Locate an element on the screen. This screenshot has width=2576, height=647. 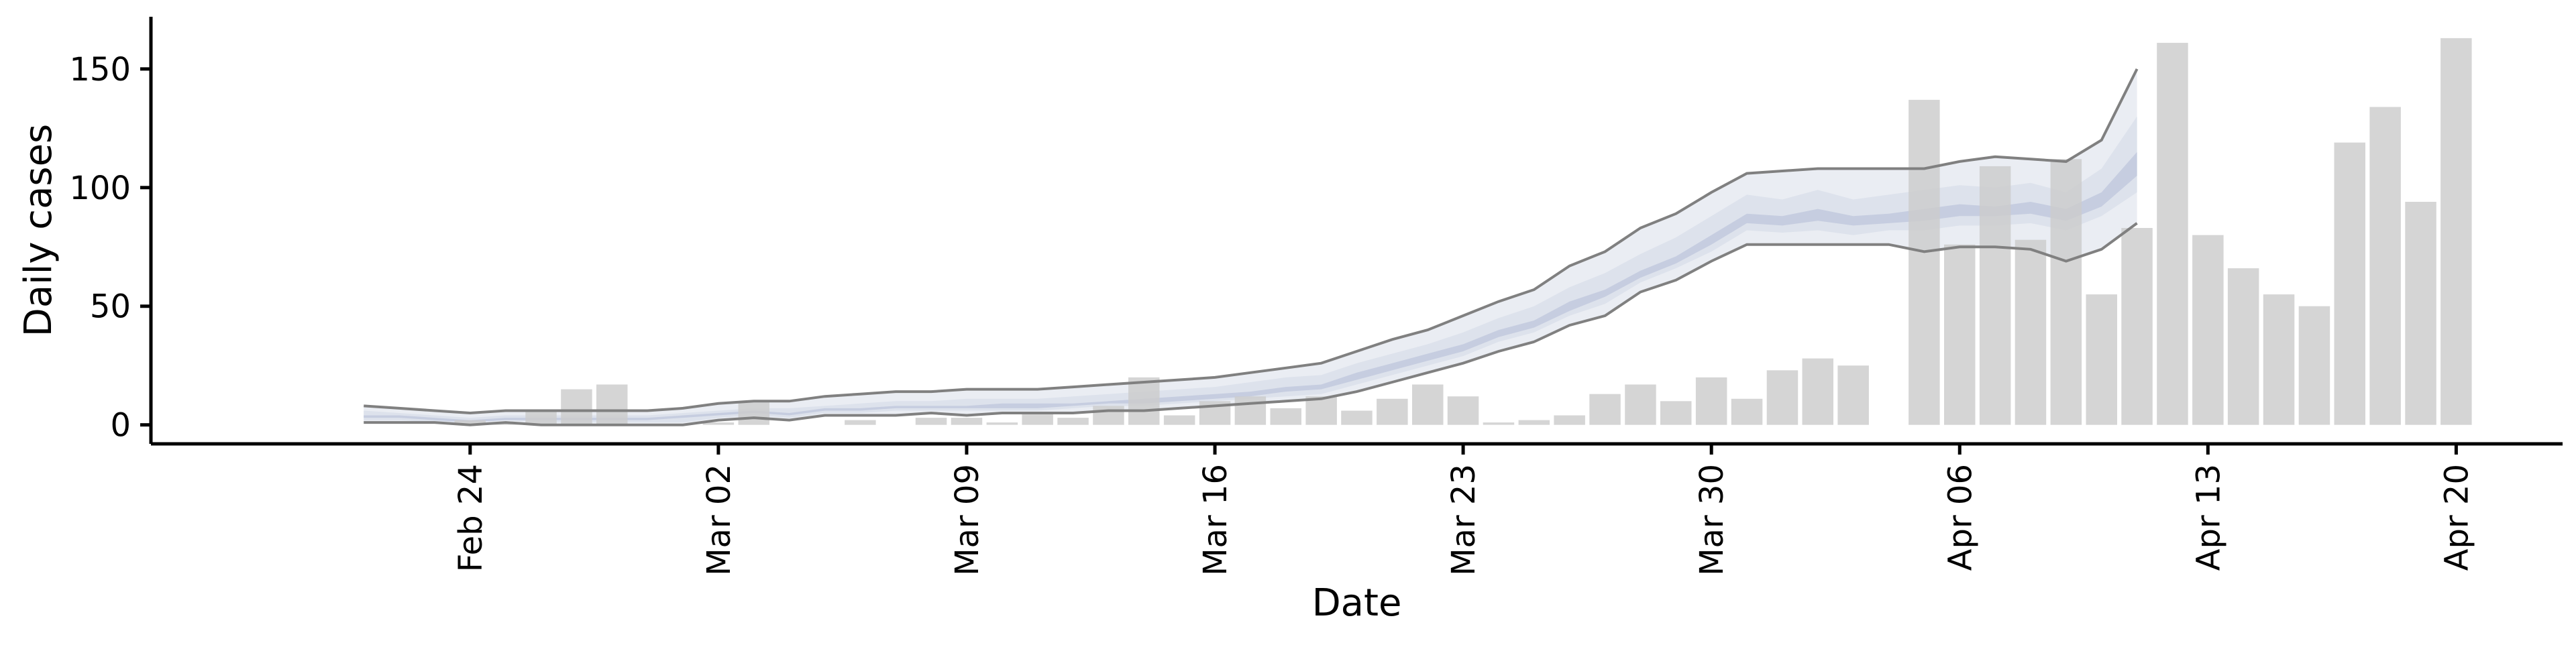
x-axis-title: Date is located at coordinates (1357, 603).